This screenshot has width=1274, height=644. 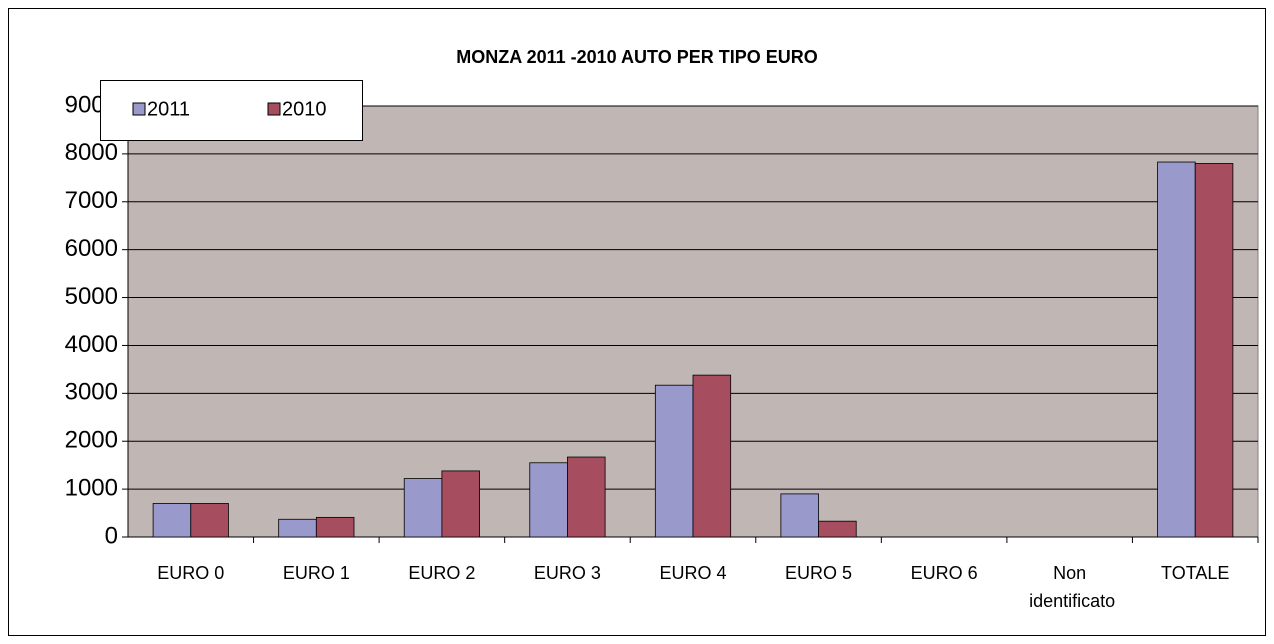 What do you see at coordinates (316, 573) in the screenshot?
I see `x-tick-label: EURO 1` at bounding box center [316, 573].